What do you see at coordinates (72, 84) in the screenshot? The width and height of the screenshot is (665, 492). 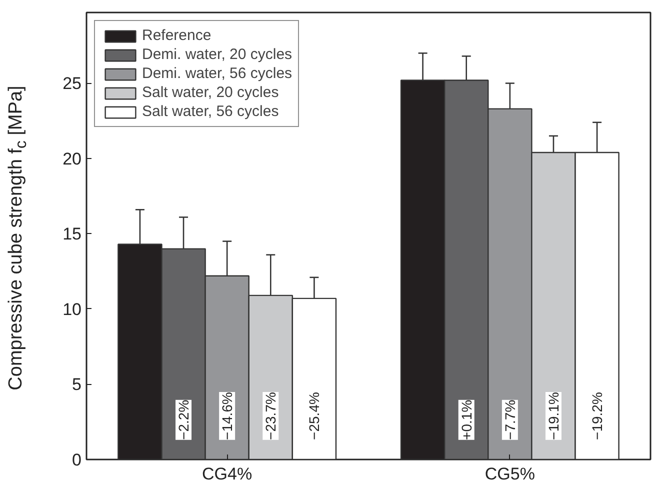 I see `y-tick-label: 25` at bounding box center [72, 84].